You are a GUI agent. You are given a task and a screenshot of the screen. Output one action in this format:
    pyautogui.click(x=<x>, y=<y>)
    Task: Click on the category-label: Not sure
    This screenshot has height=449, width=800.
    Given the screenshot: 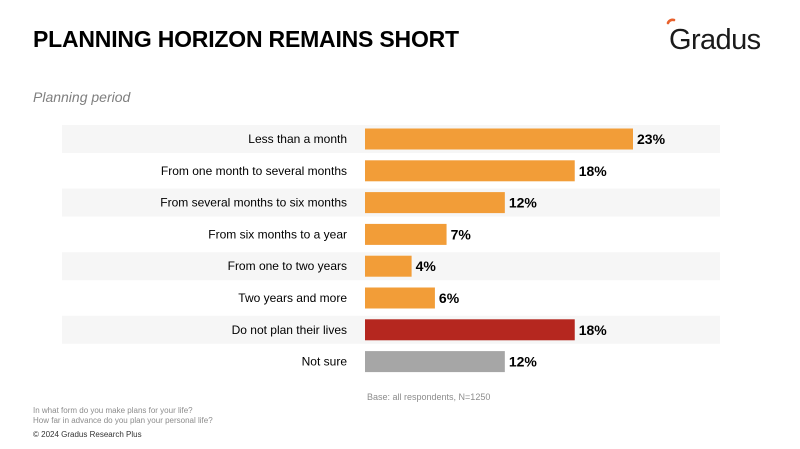 What is the action you would take?
    pyautogui.click(x=325, y=362)
    